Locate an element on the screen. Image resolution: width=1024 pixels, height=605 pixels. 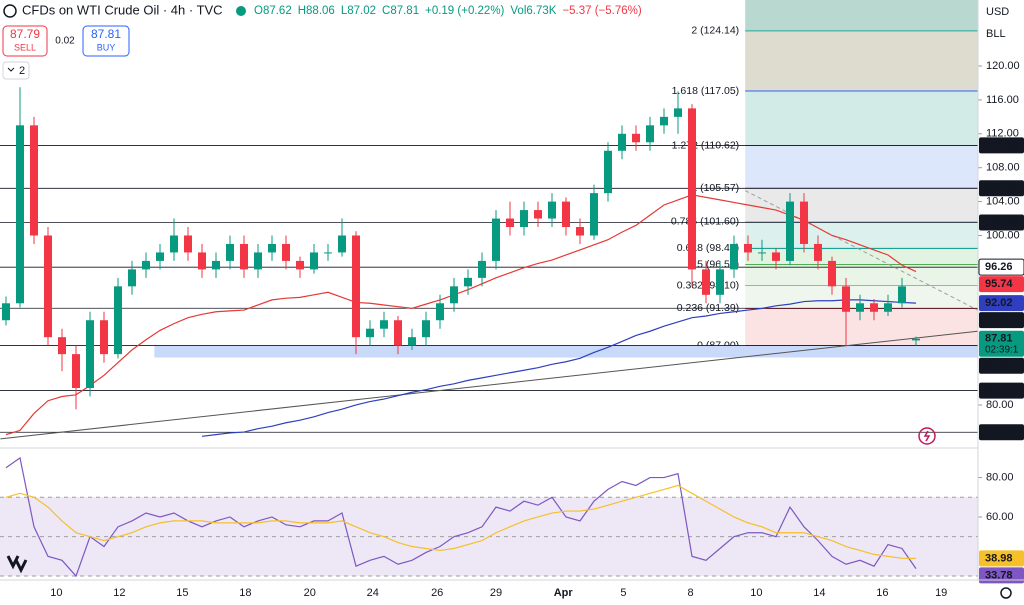
fib-label: 0.618 (98.48) is located at coordinates (708, 248).